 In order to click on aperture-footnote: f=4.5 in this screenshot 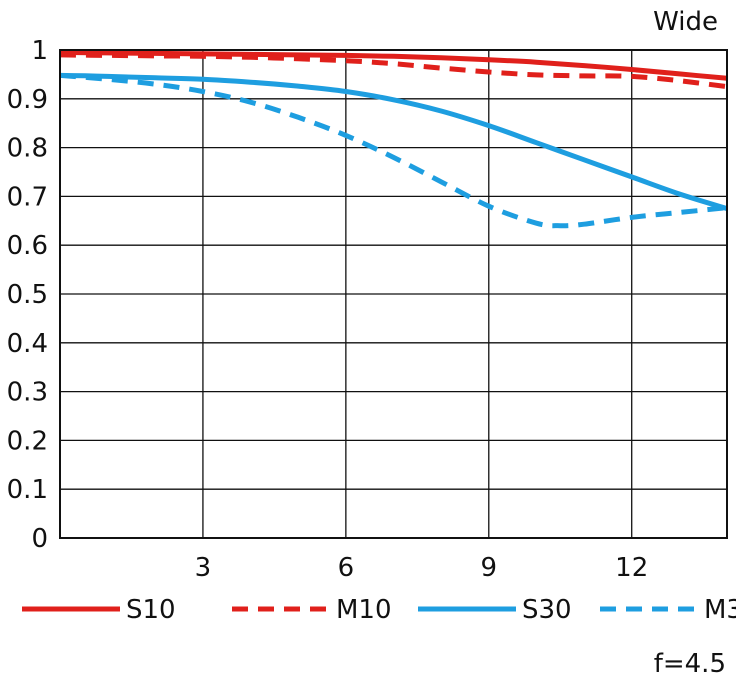, I will do `click(690, 664)`.